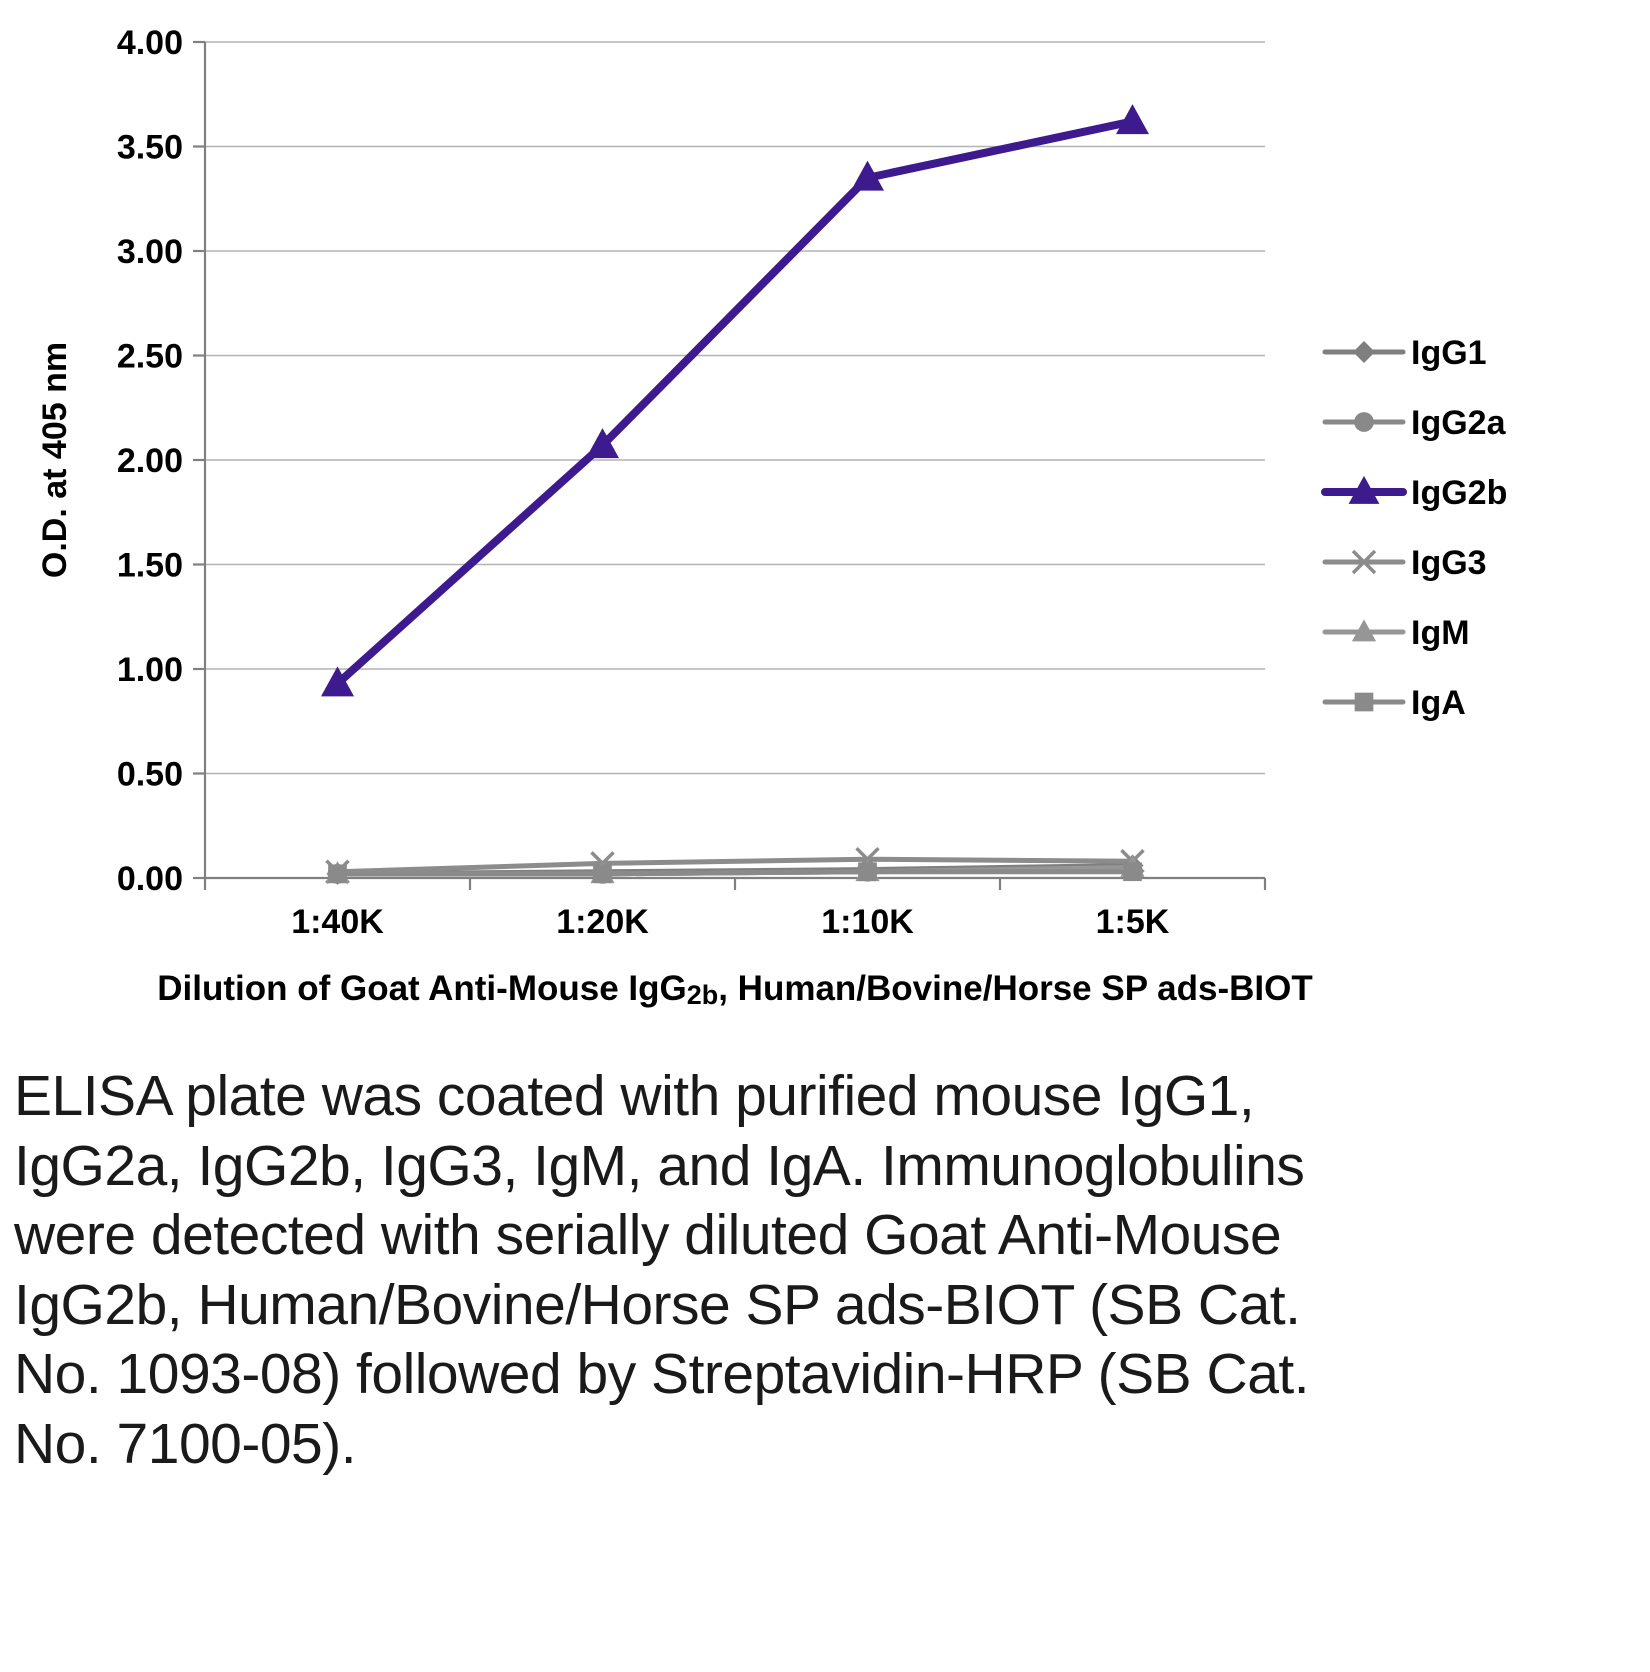  Describe the element at coordinates (1459, 423) in the screenshot. I see `legend-label: IgG2a` at that location.